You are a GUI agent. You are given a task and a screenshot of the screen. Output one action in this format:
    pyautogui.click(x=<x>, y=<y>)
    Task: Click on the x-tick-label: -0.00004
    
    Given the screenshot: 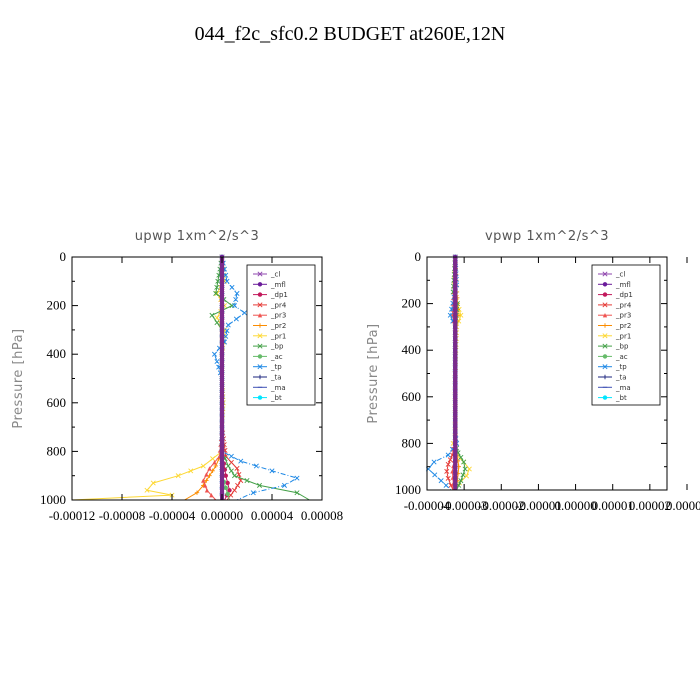 What is the action you would take?
    pyautogui.click(x=172, y=515)
    